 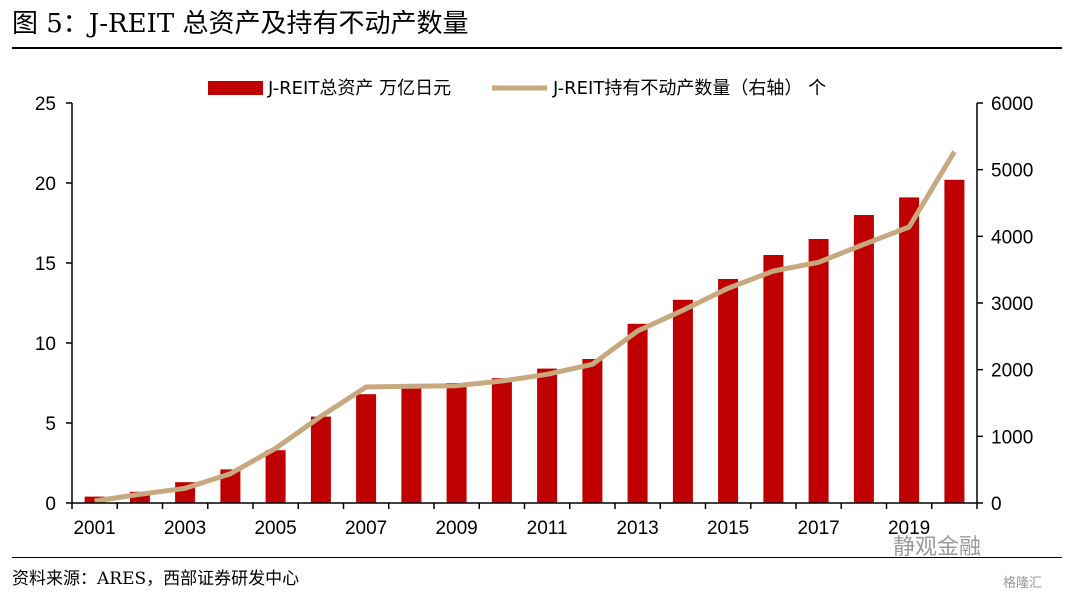 What do you see at coordinates (359, 88) in the screenshot?
I see `legend-bar-label: J-REIT总资产 万亿日元` at bounding box center [359, 88].